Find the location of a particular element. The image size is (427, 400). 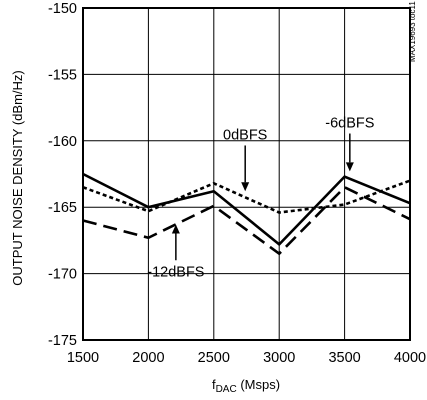

x-tick-label-5: 4000 is located at coordinates (410, 358).